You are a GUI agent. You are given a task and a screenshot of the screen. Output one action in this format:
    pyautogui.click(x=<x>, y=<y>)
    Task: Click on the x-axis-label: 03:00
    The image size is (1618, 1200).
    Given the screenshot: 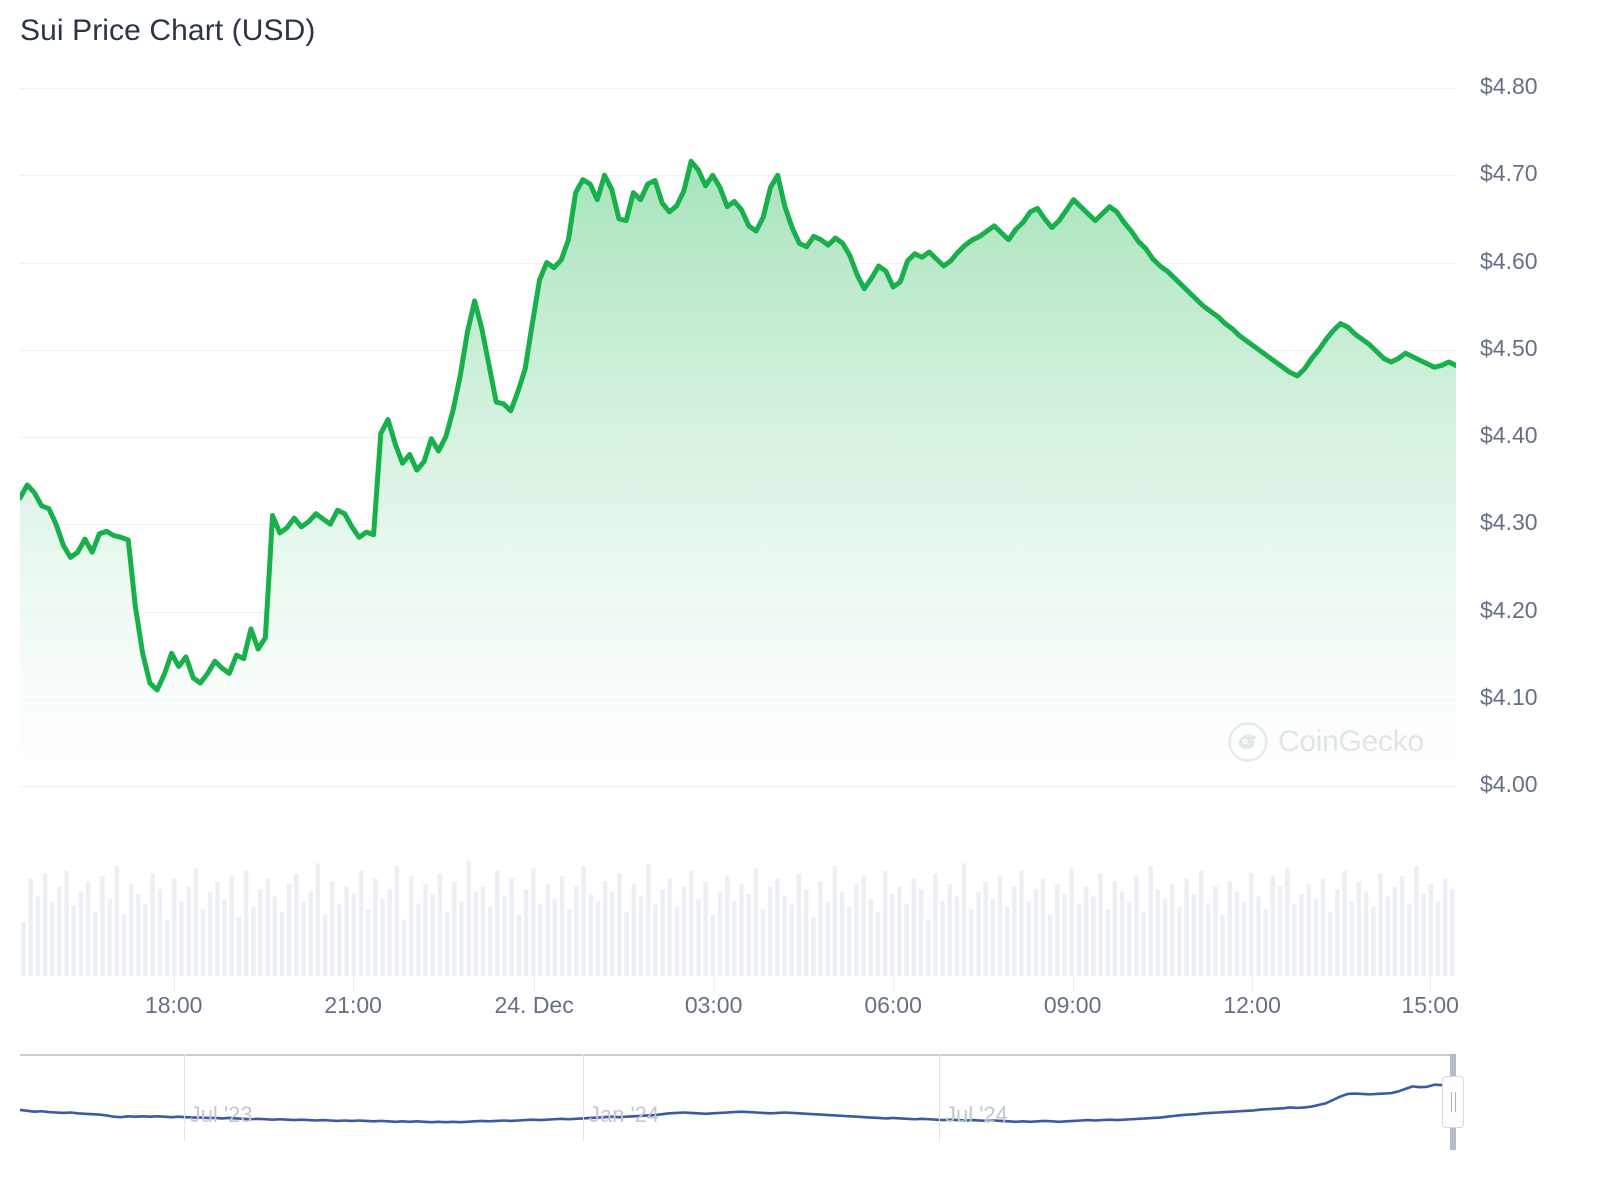 What is the action you would take?
    pyautogui.click(x=713, y=1005)
    